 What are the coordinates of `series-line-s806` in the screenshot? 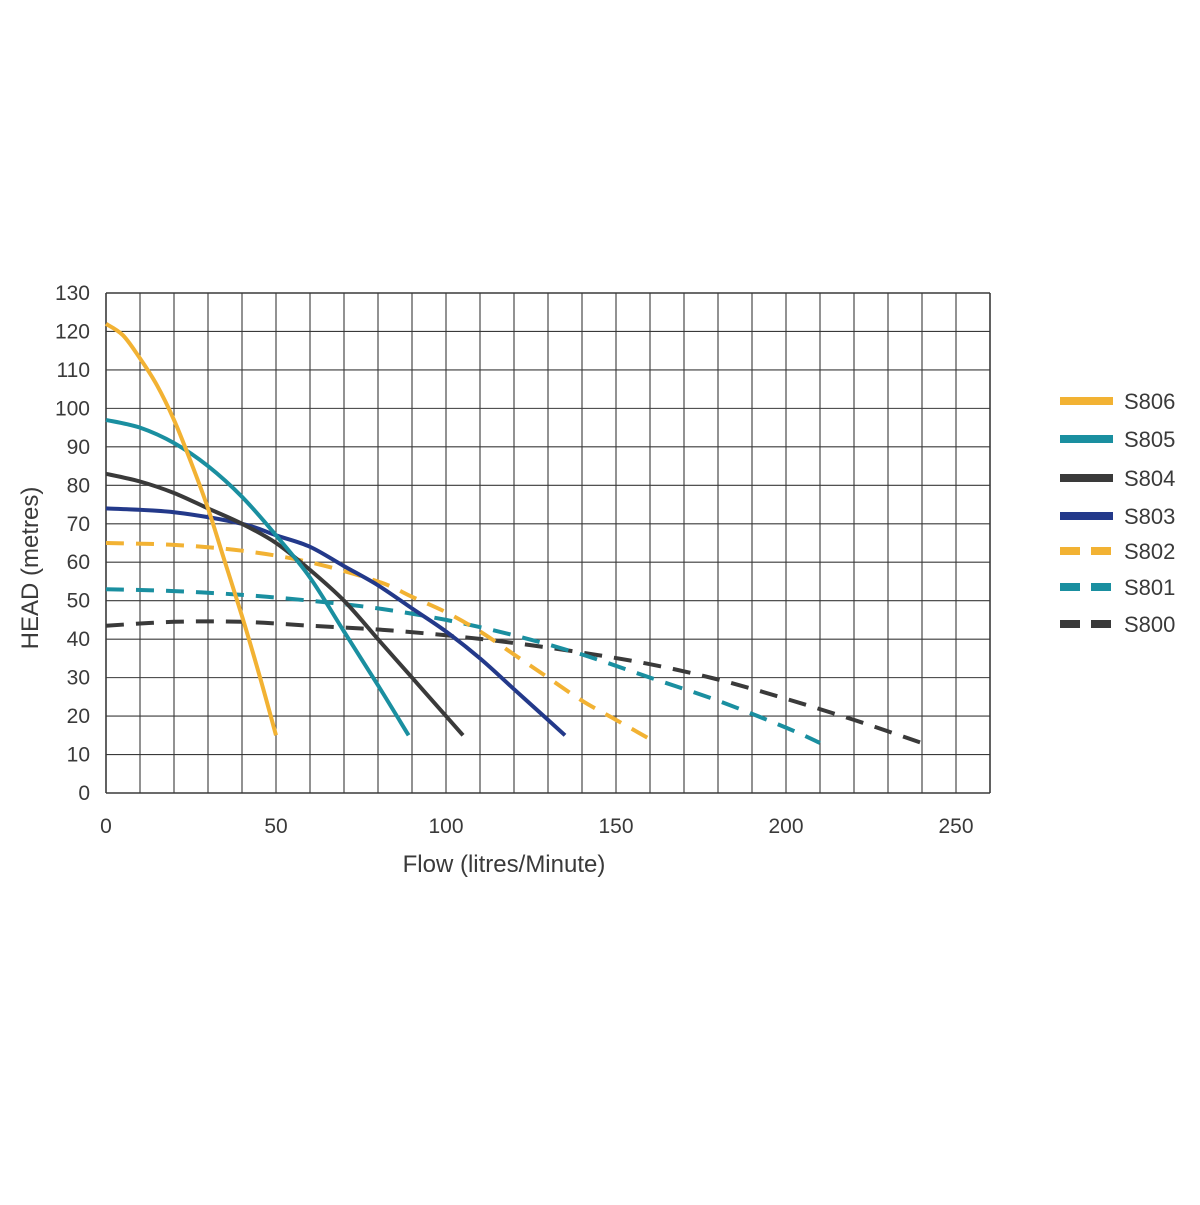 It's located at (191, 529).